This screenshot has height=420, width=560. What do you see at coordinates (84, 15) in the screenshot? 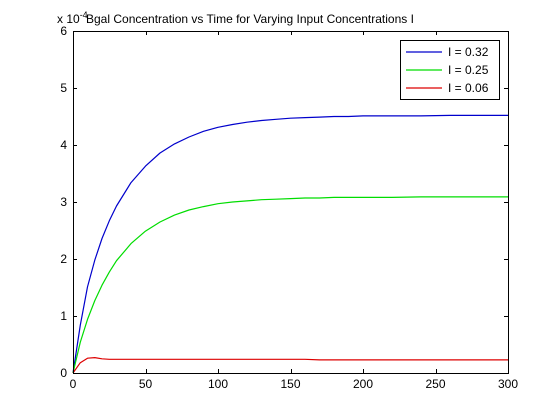
I see `exponent-power: -4` at bounding box center [84, 15].